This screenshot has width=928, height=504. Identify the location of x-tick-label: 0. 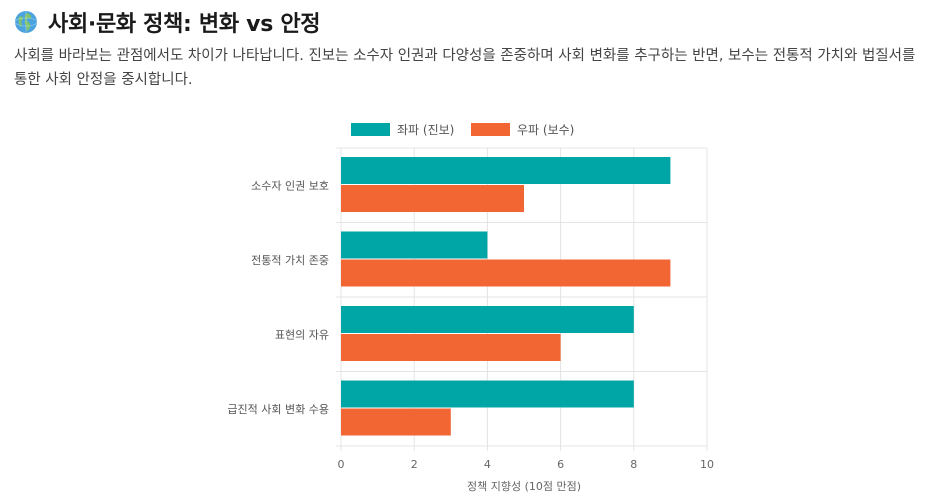
(341, 464).